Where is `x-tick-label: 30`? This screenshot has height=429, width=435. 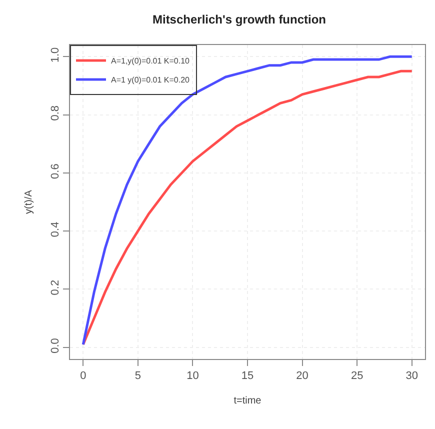
x-tick-label: 30 is located at coordinates (412, 376).